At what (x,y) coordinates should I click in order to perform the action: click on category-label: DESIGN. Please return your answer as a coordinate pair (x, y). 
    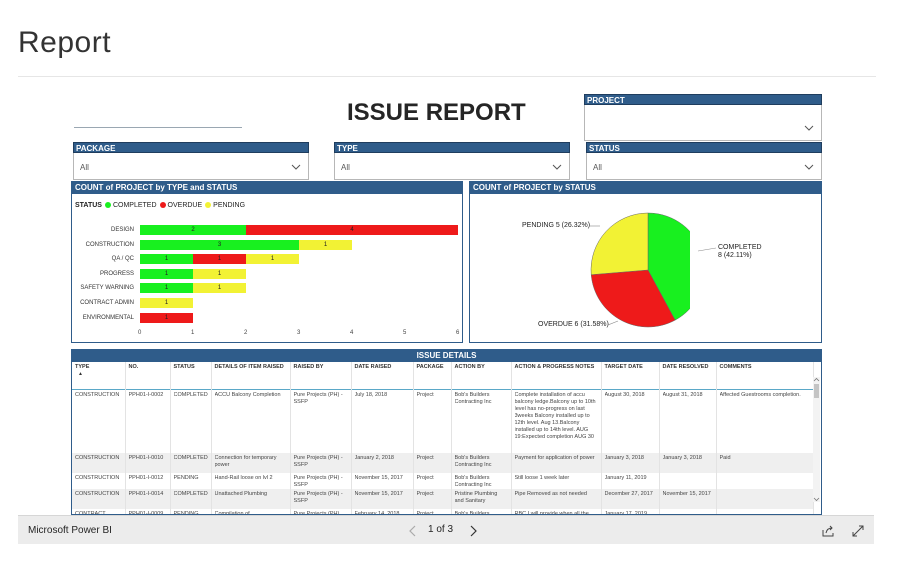
    Looking at the image, I should click on (122, 230).